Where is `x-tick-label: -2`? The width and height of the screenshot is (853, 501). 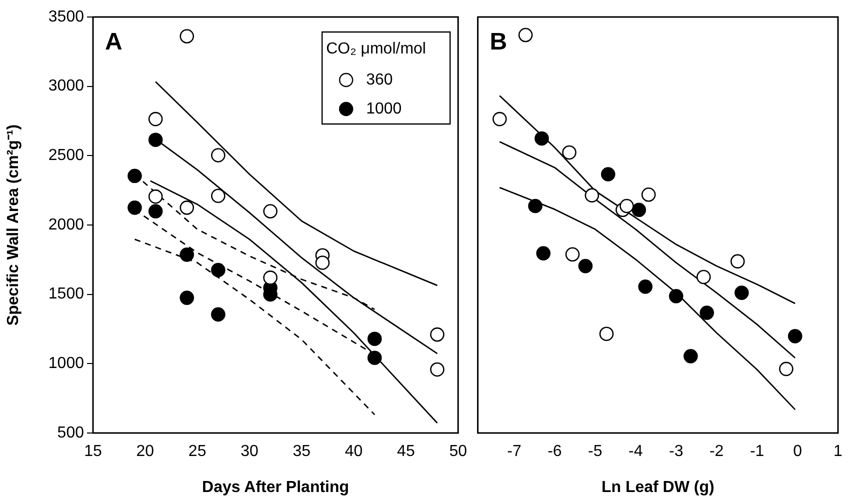 x-tick-label: -2 is located at coordinates (716, 451).